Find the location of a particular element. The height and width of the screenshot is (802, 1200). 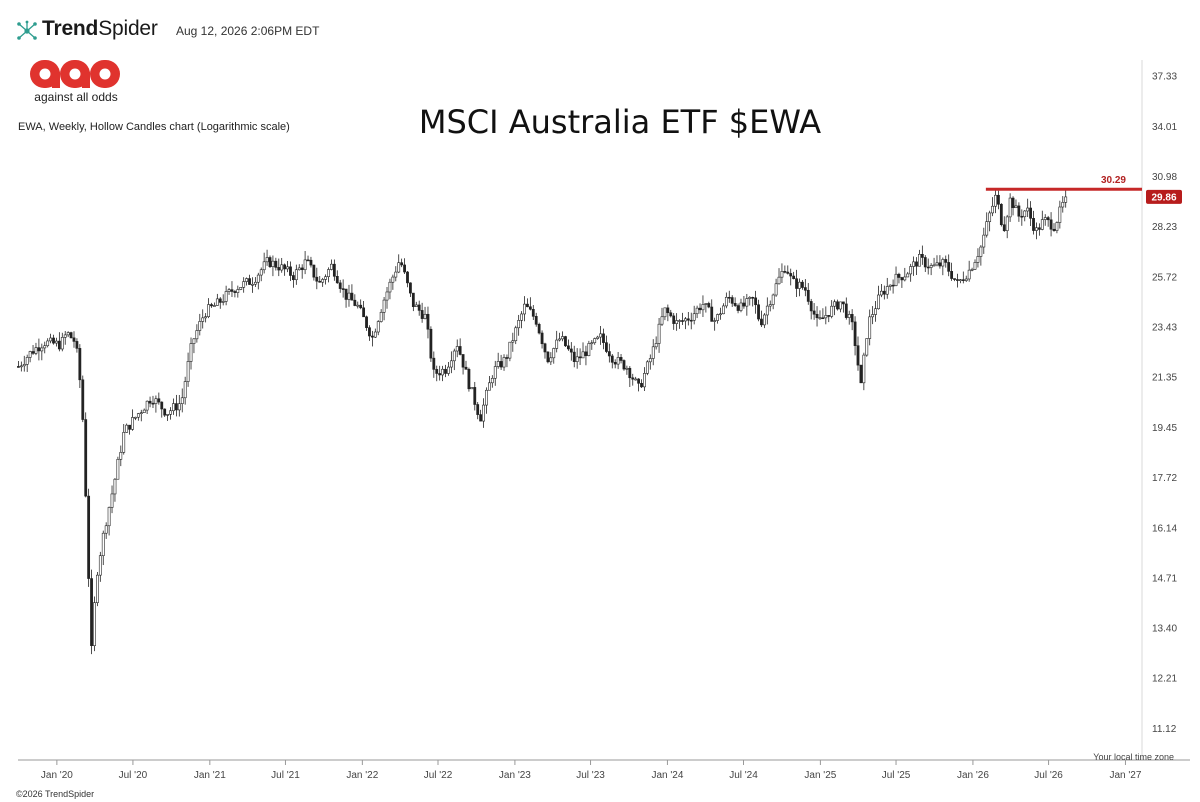

resistance-label: 30.29 is located at coordinates (1113, 180).